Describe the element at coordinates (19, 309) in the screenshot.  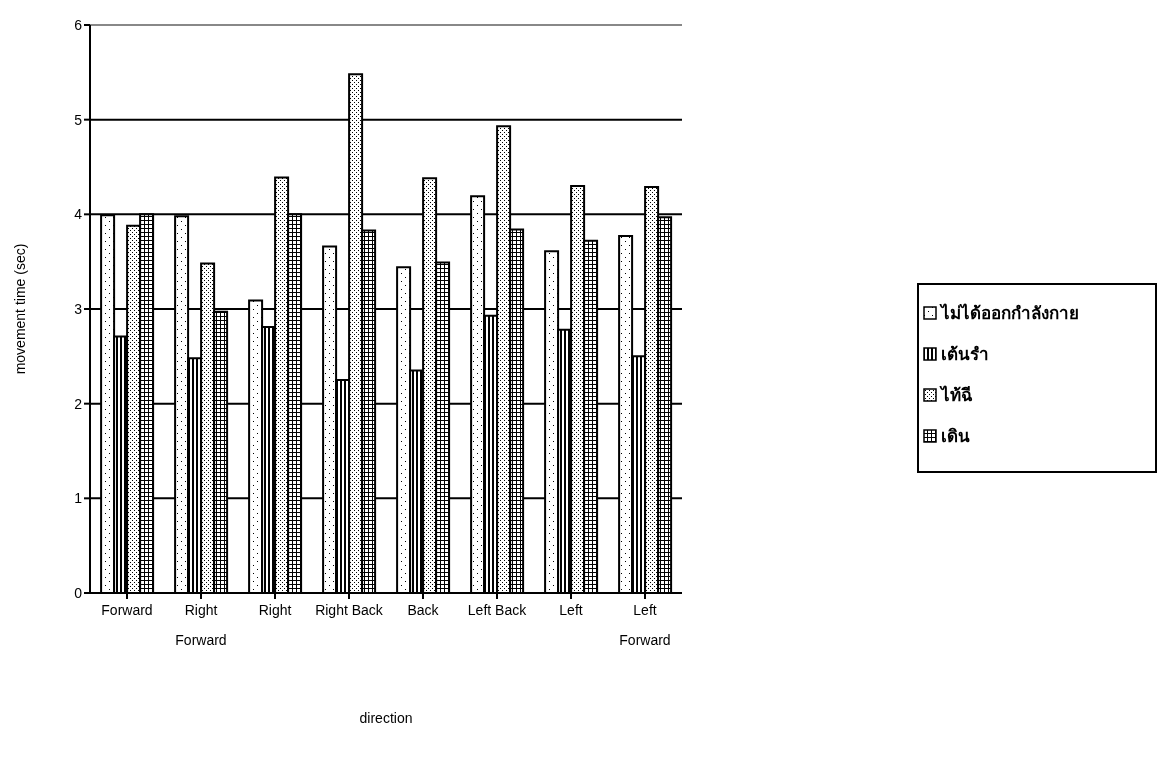
I see `y-axis-title: movement time (sec)` at that location.